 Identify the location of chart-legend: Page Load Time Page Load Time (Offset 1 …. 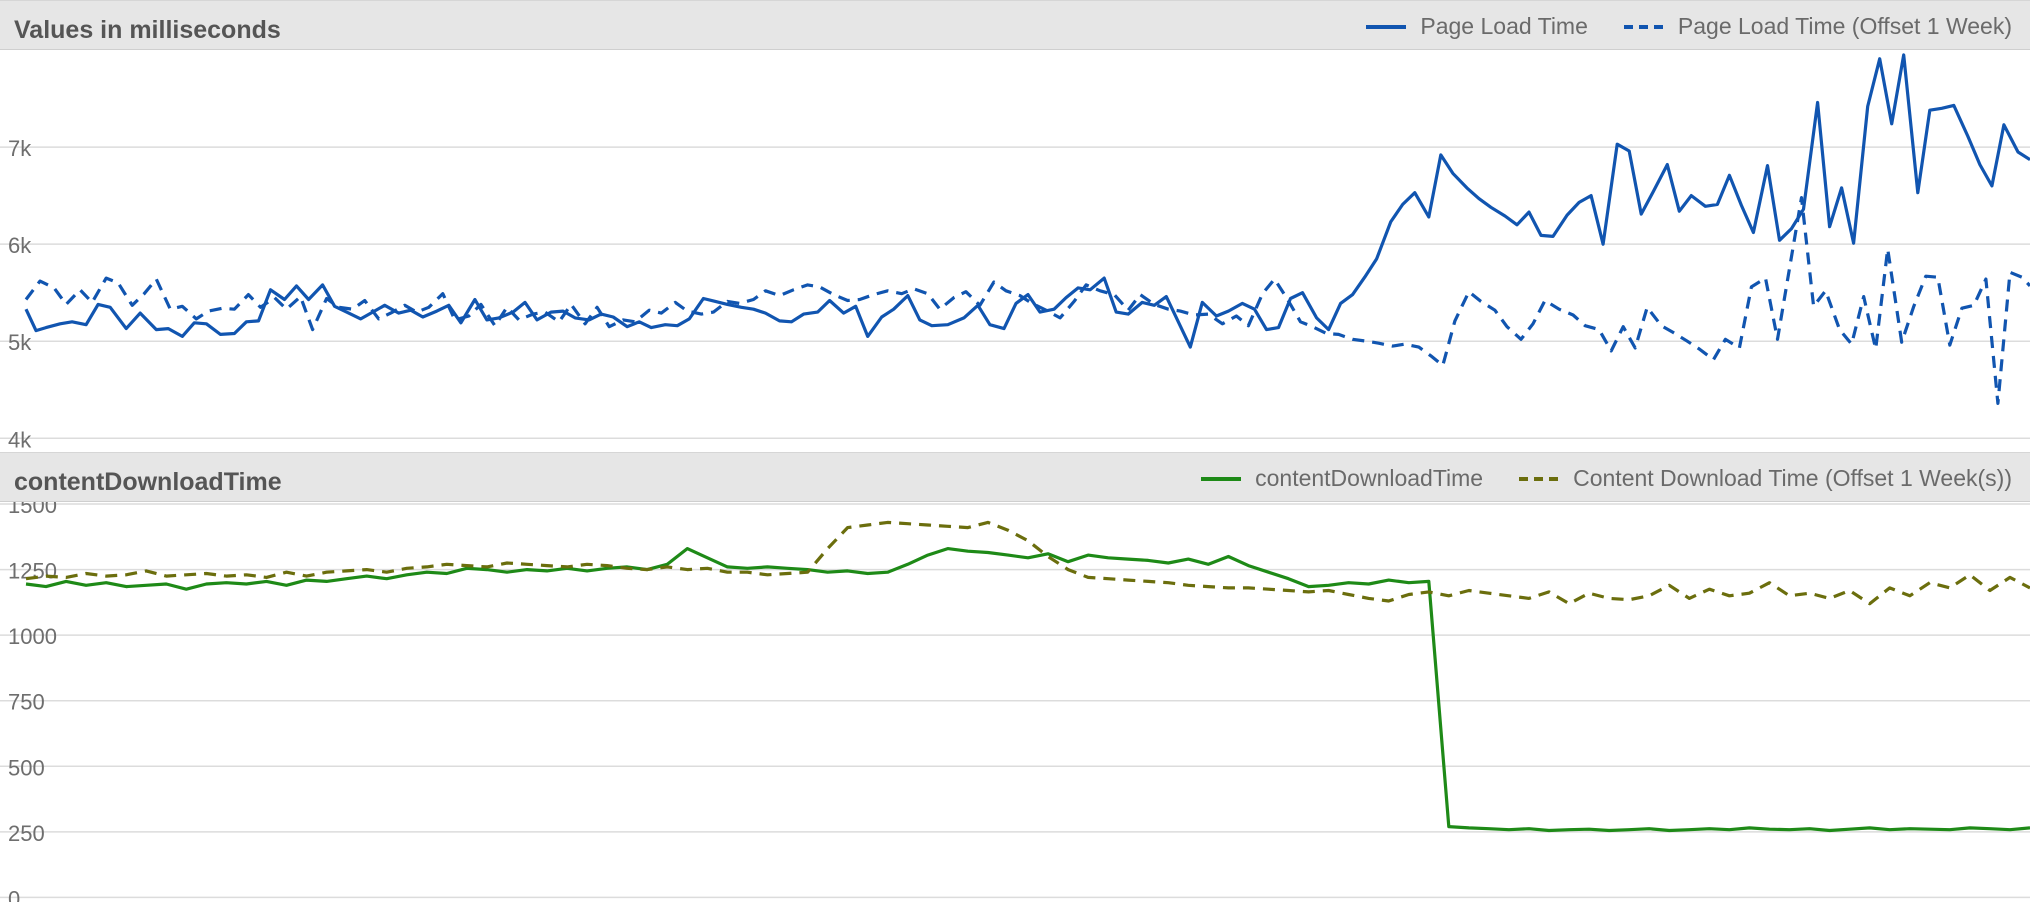
(1689, 26).